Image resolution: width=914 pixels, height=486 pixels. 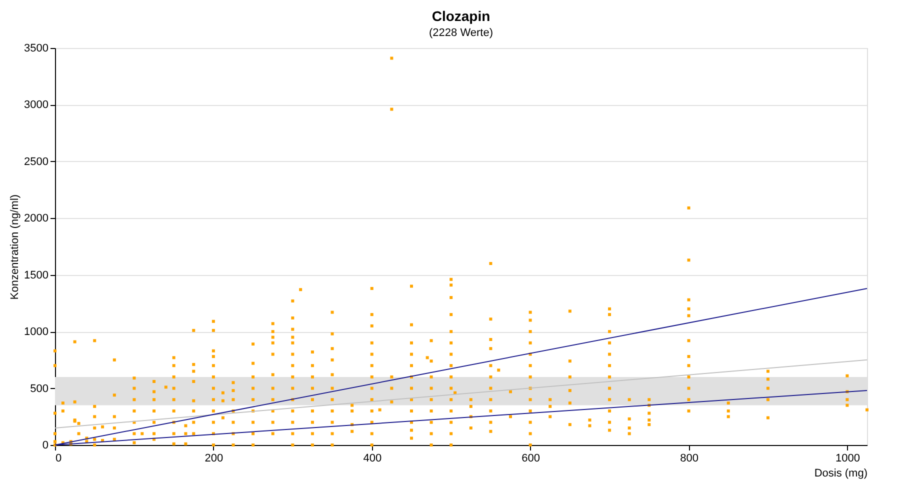 What do you see at coordinates (36, 275) in the screenshot?
I see `y-tick-label: 1500` at bounding box center [36, 275].